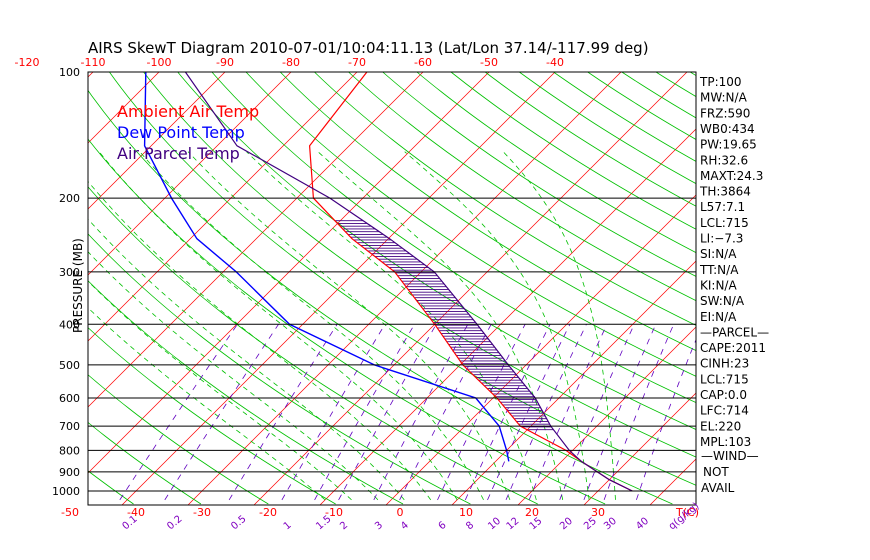 The width and height of the screenshot is (870, 560). Describe the element at coordinates (379, 526) in the screenshot. I see `mixing-ratio-tick: 3` at that location.